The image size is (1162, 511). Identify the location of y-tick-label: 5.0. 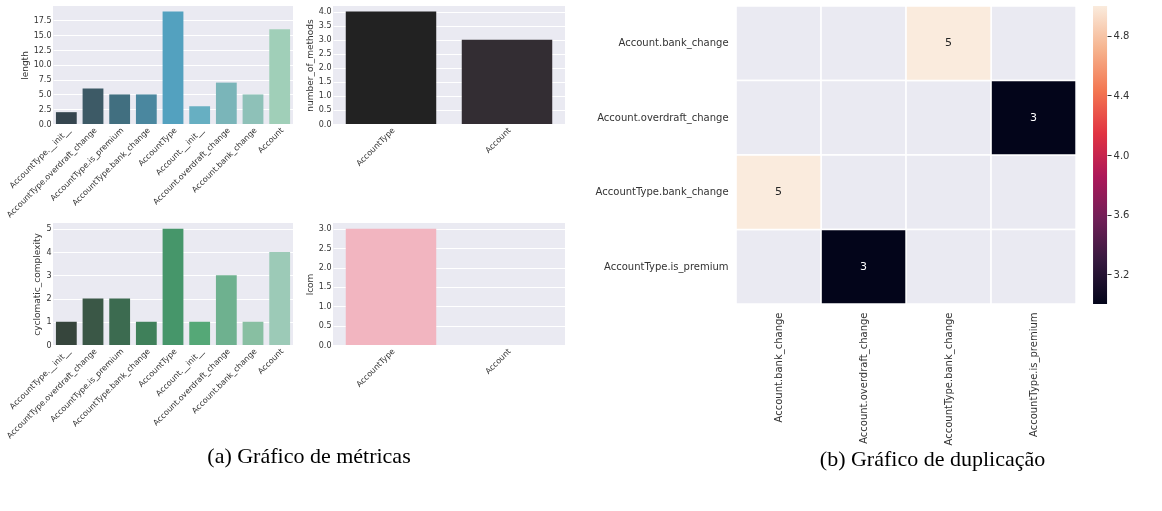
(45, 94).